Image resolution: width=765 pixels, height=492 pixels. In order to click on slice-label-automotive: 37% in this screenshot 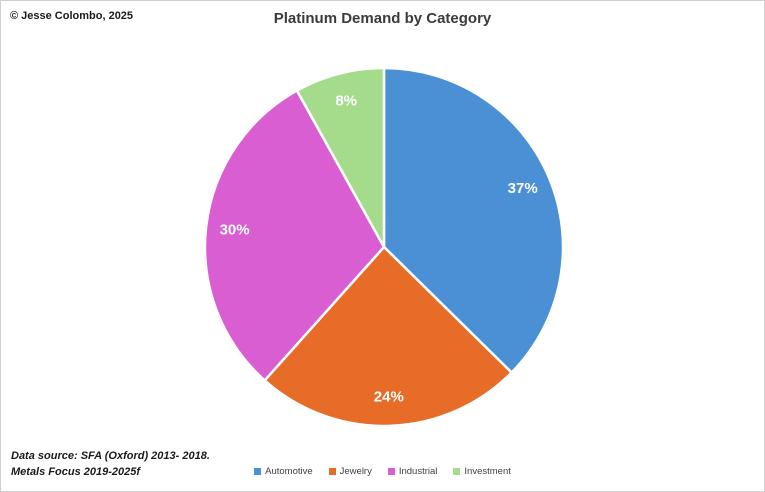, I will do `click(523, 188)`.